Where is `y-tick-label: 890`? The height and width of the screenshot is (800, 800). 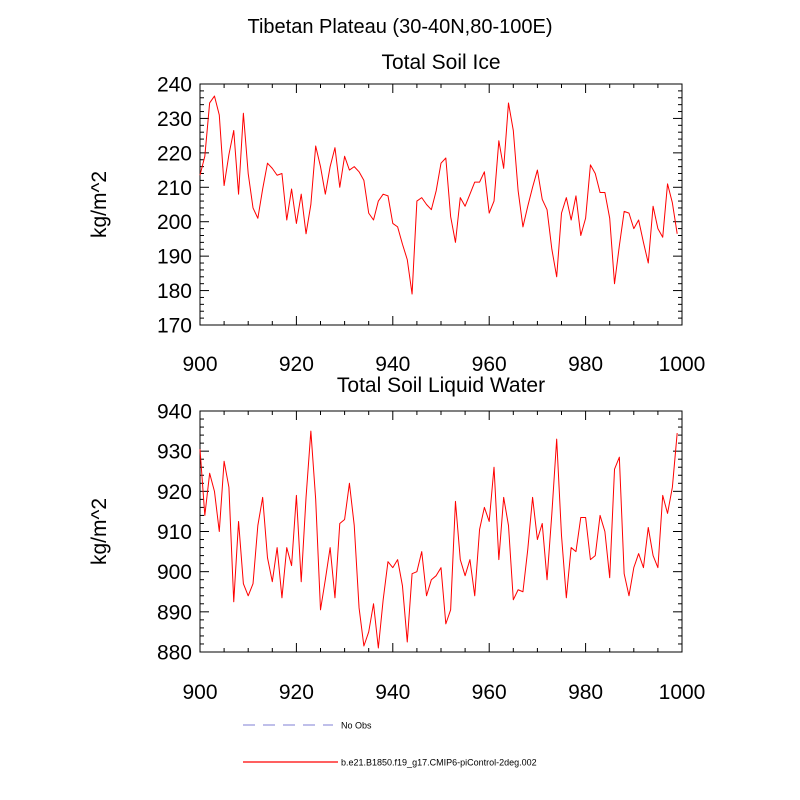 y-tick-label: 890 is located at coordinates (174, 612).